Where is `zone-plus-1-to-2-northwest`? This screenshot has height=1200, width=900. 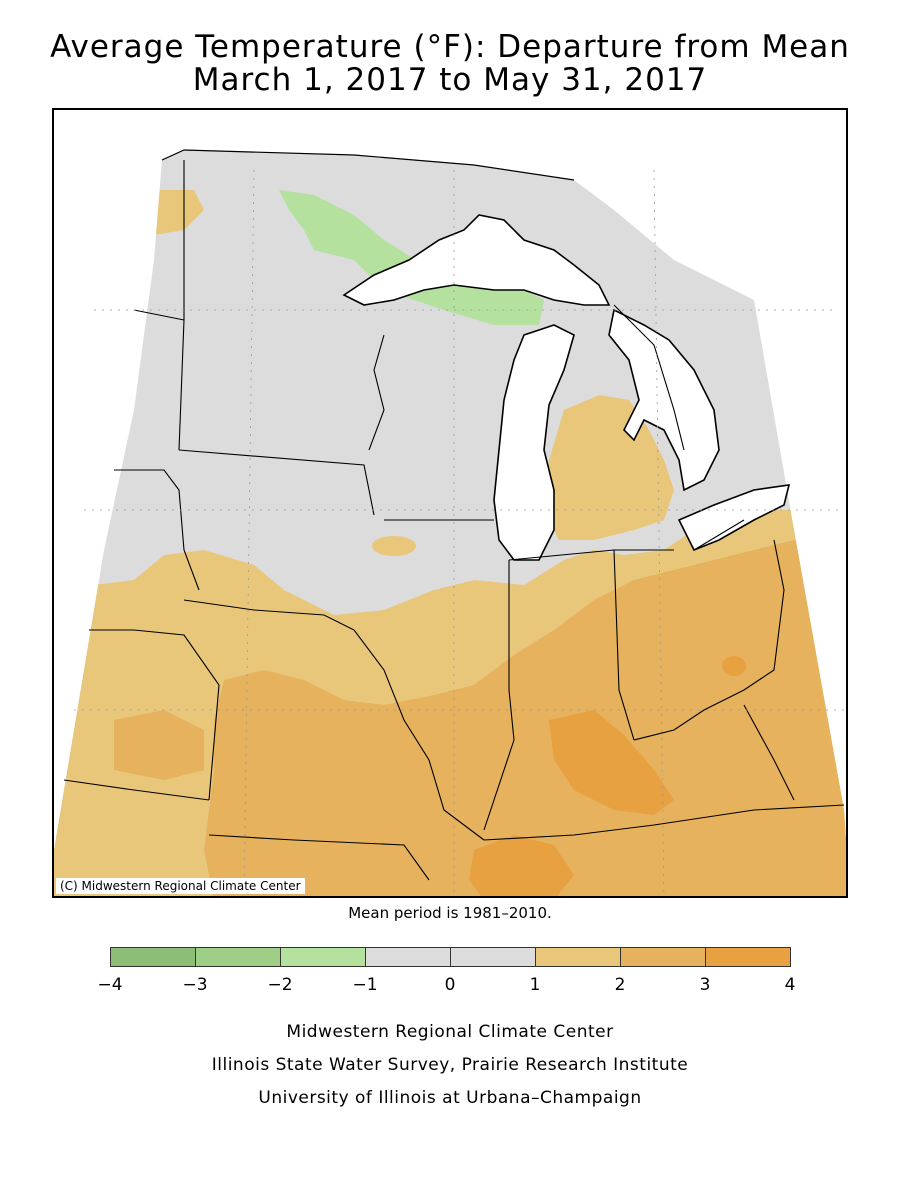
zone-plus-1-to-2-northwest is located at coordinates (179, 212).